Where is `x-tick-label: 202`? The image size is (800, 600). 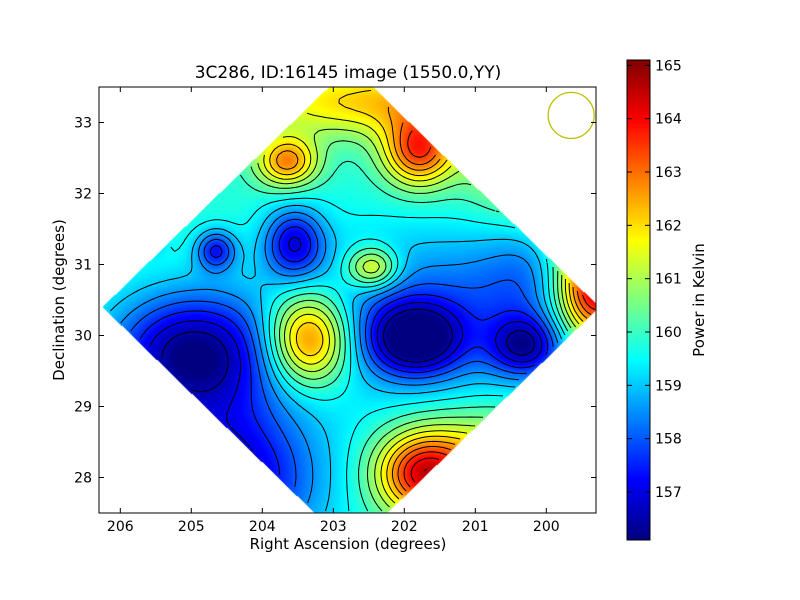 x-tick-label: 202 is located at coordinates (404, 527).